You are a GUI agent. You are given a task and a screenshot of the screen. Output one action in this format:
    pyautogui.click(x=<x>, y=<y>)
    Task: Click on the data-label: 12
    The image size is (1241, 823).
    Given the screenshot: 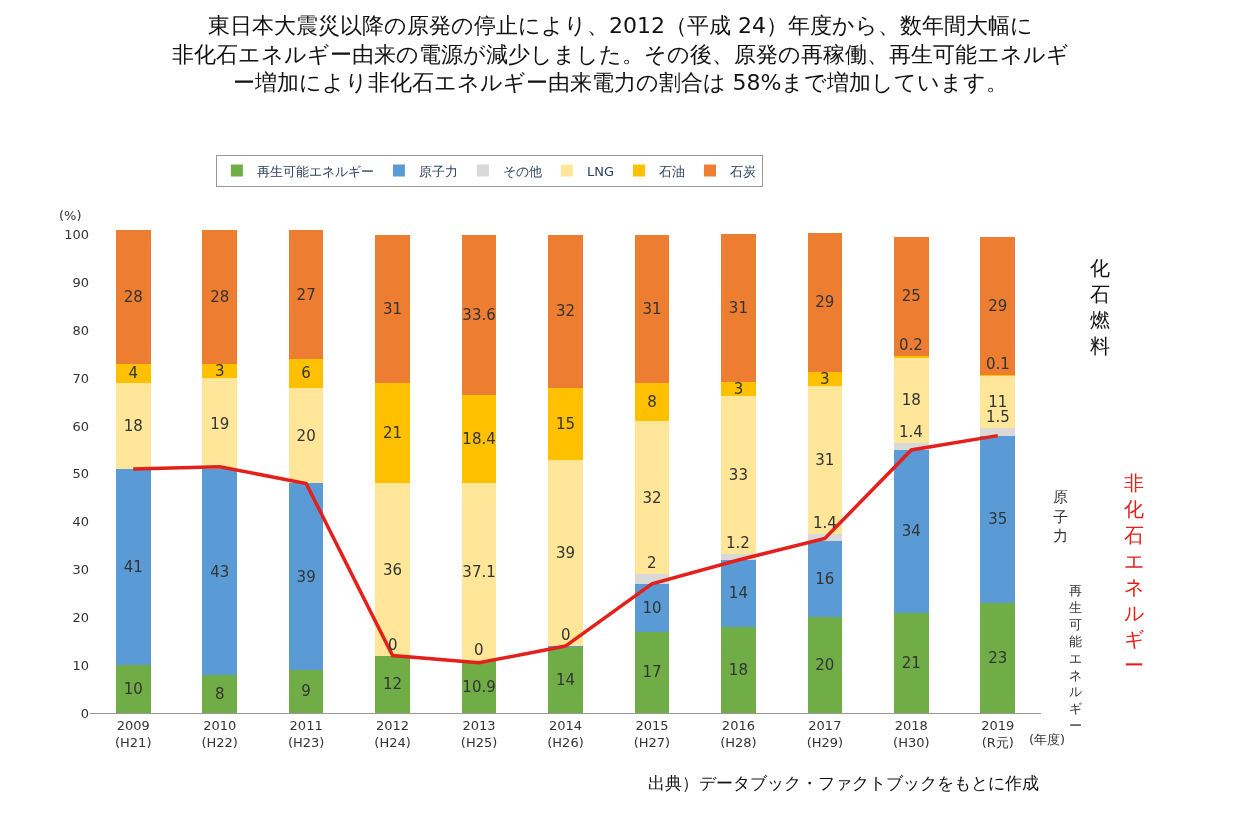 What is the action you would take?
    pyautogui.click(x=393, y=684)
    